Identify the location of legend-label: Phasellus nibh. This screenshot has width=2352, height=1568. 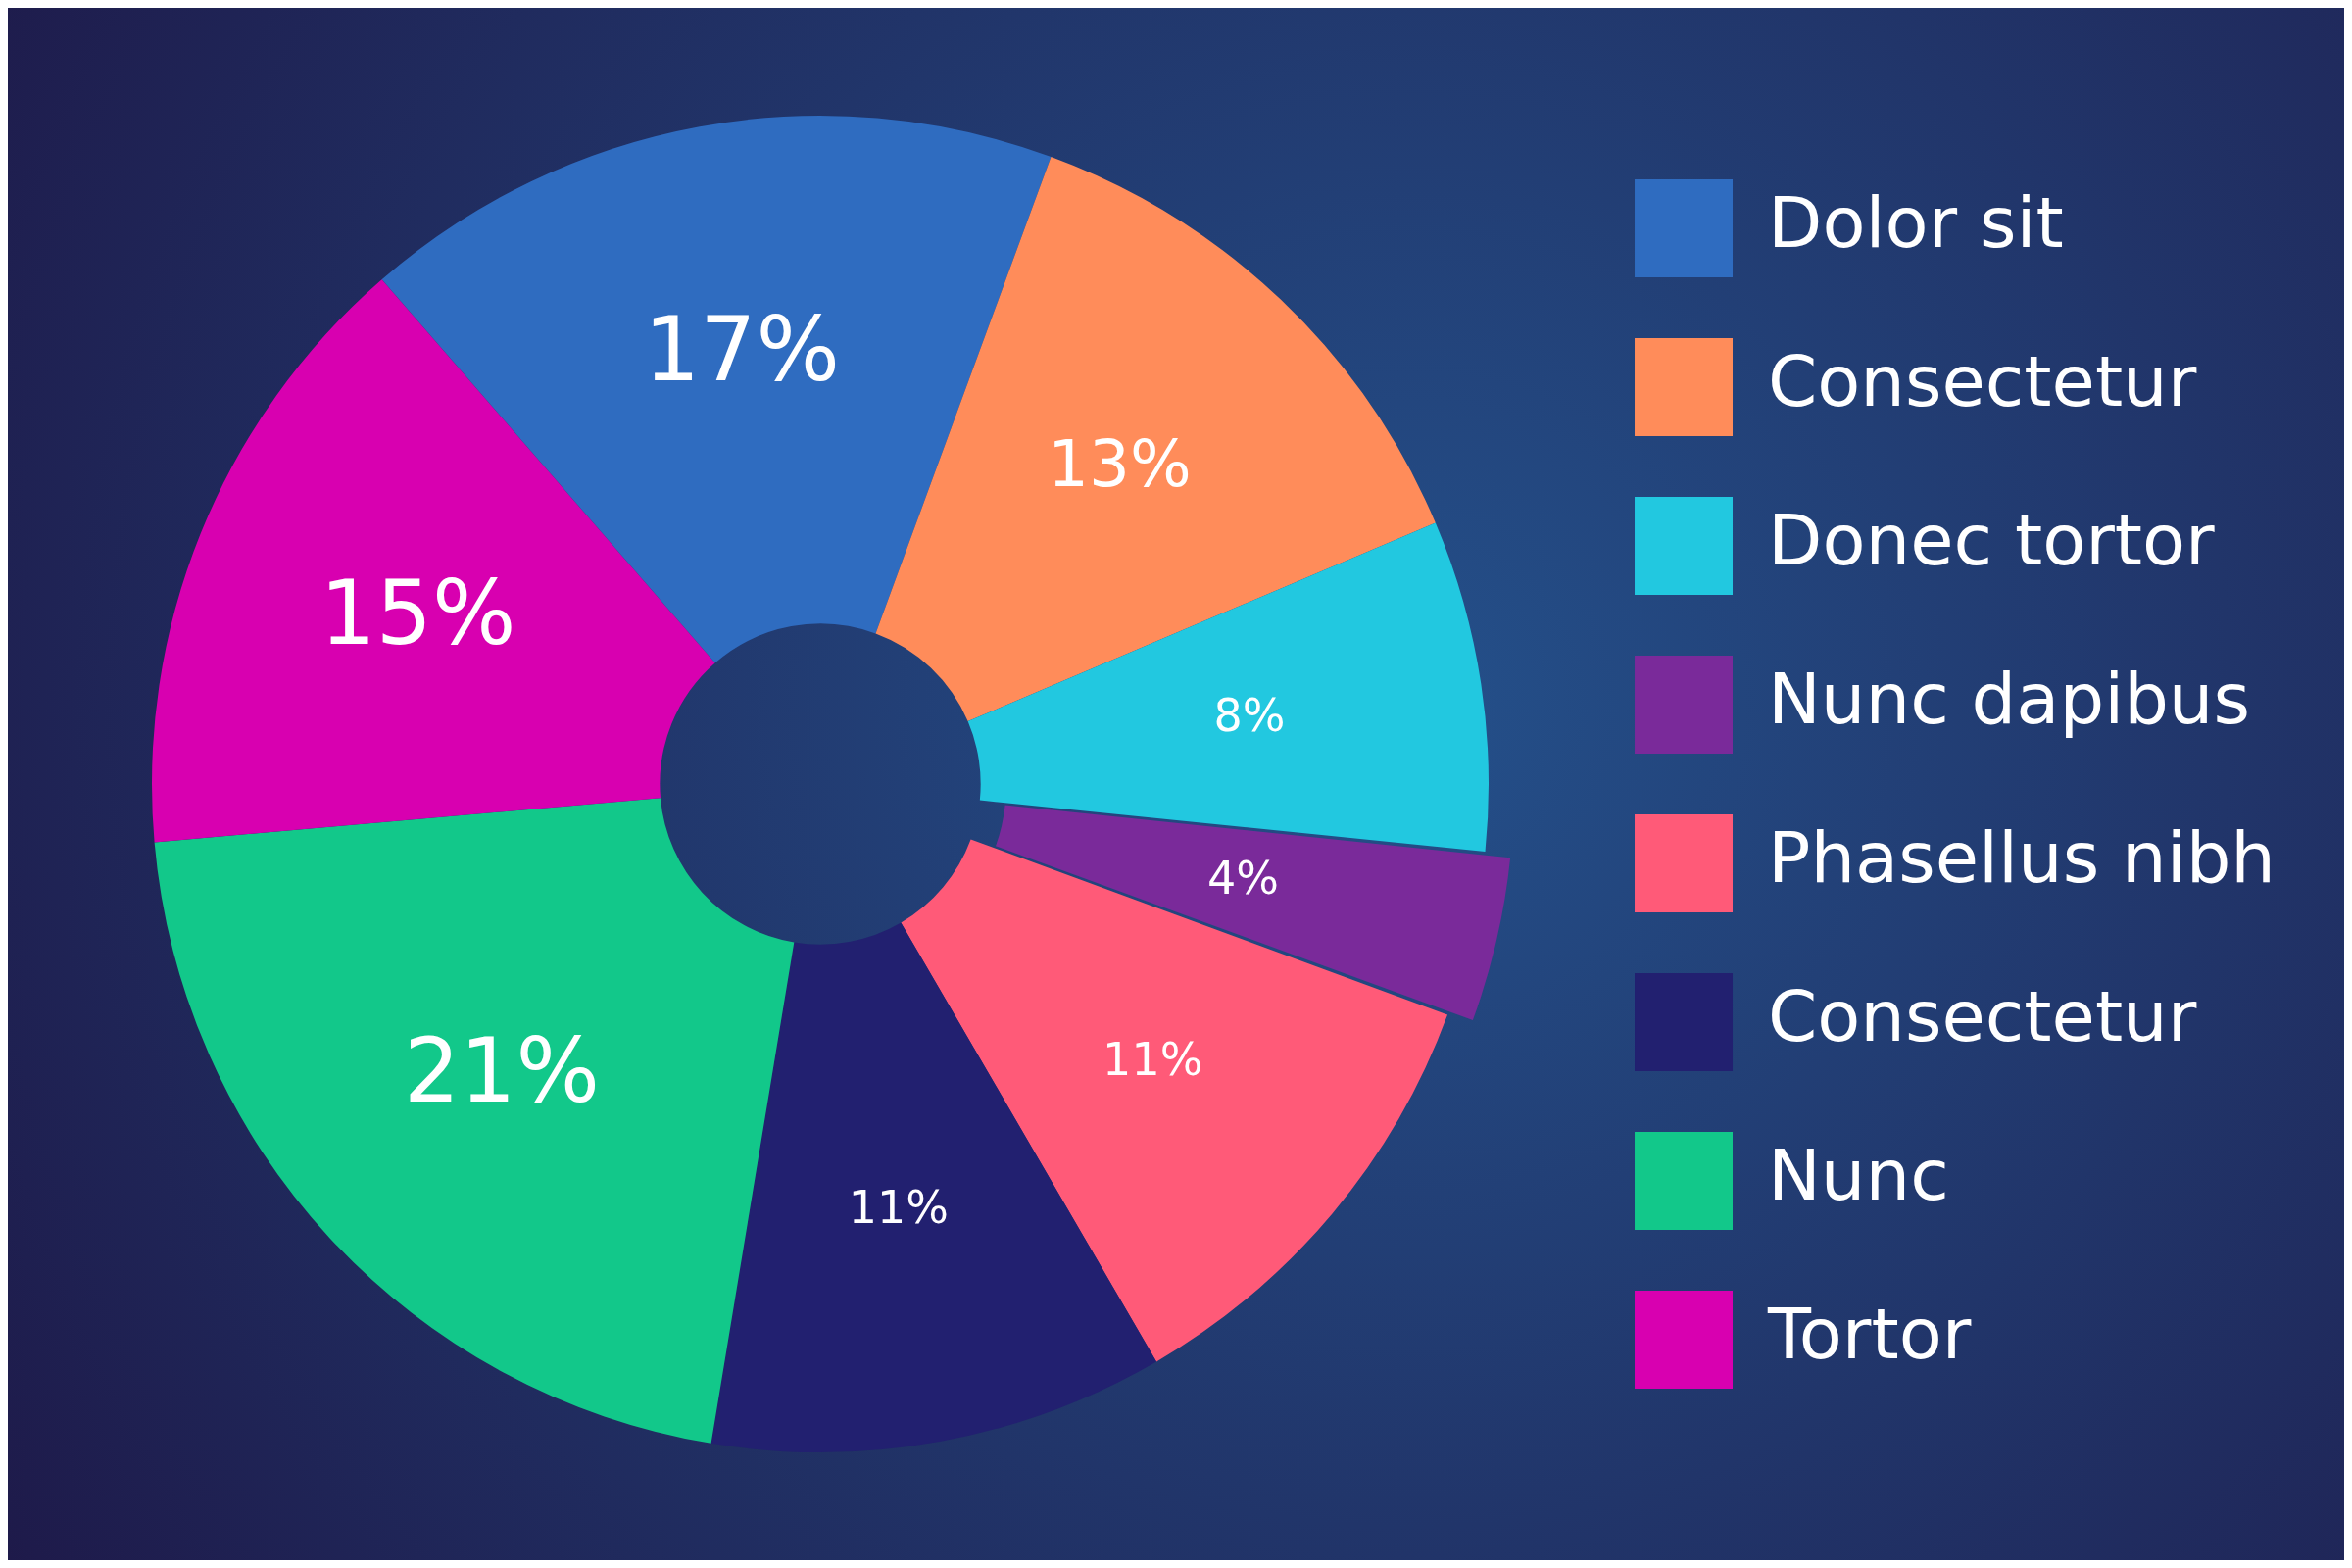
(2022, 857).